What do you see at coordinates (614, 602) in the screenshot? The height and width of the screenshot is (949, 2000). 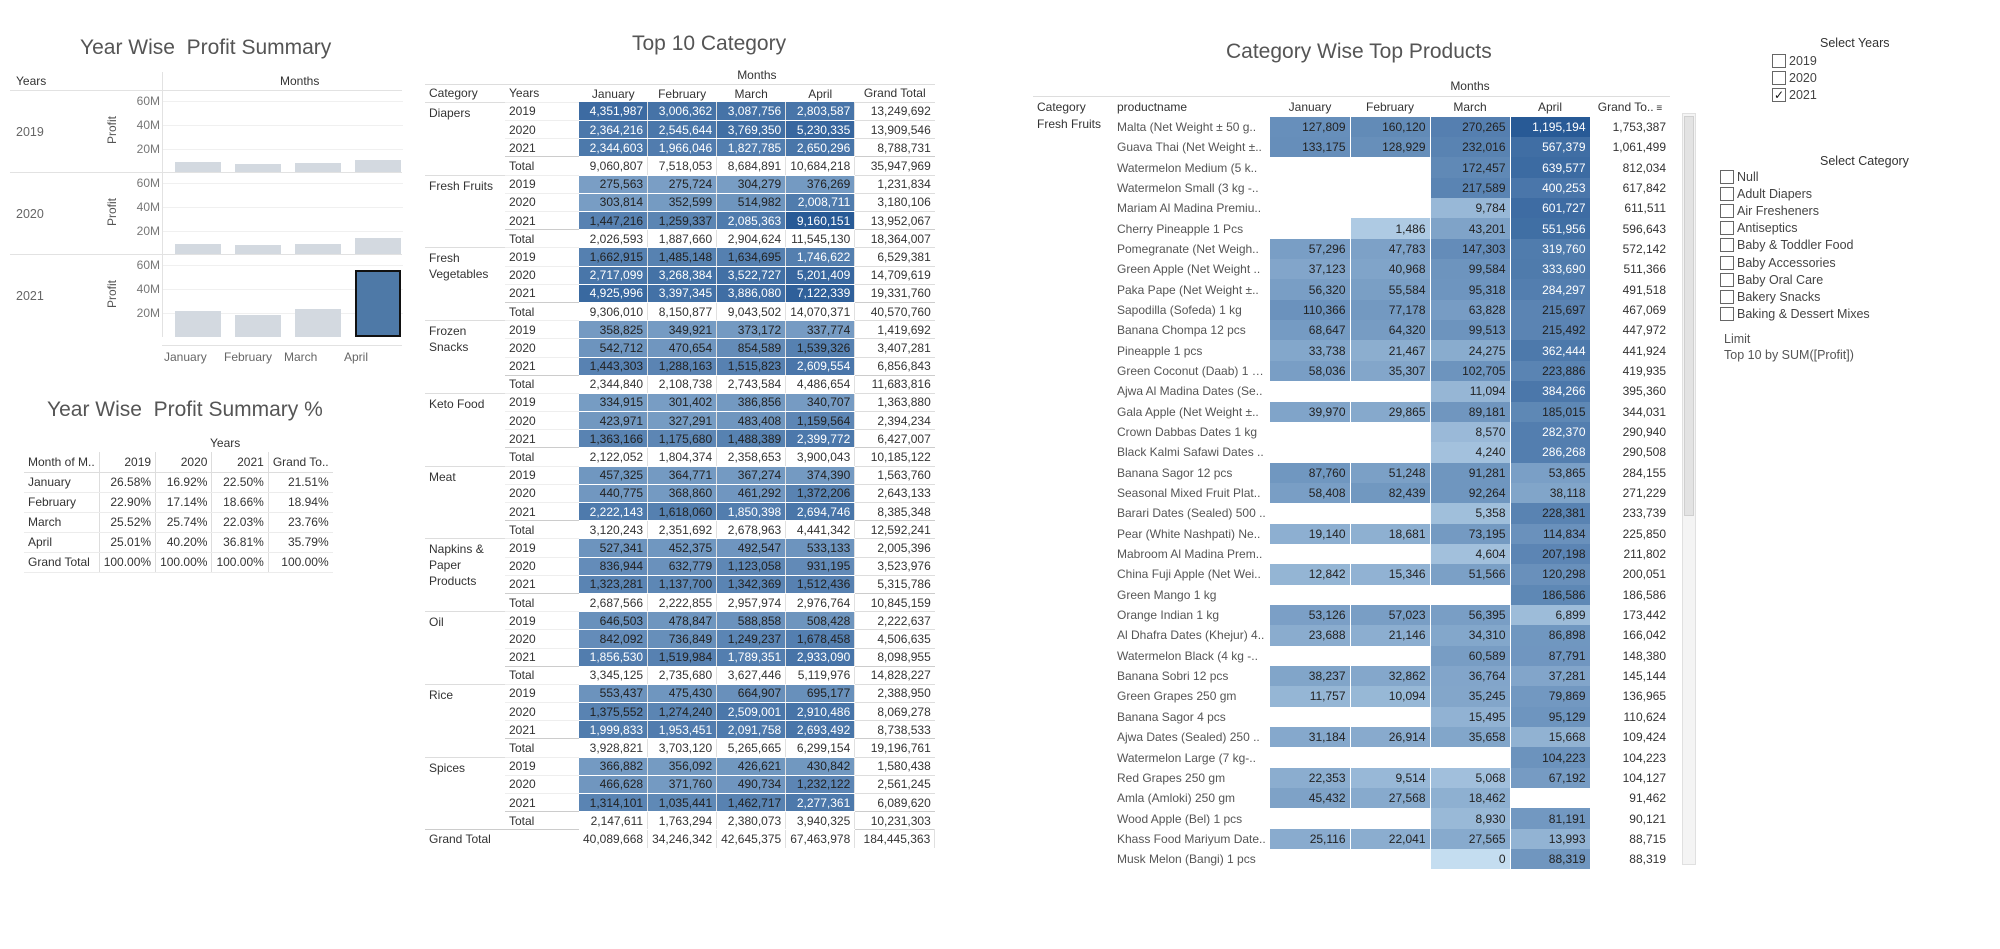 I see `value-cell: 2,687,566` at bounding box center [614, 602].